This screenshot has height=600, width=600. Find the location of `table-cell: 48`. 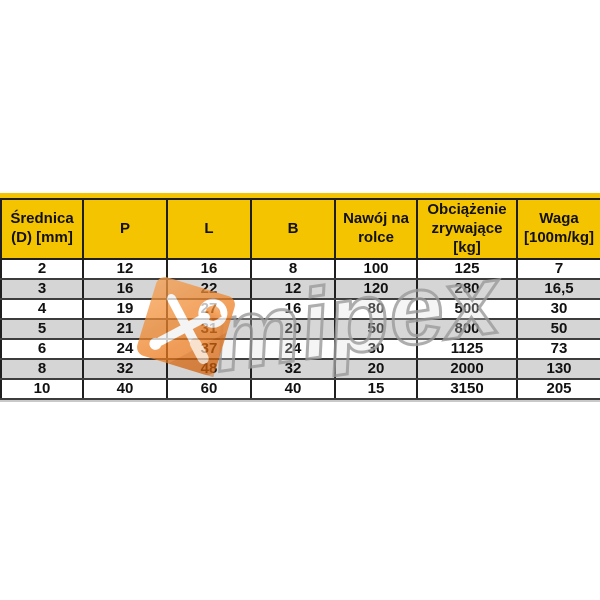

table-cell: 48 is located at coordinates (209, 369).